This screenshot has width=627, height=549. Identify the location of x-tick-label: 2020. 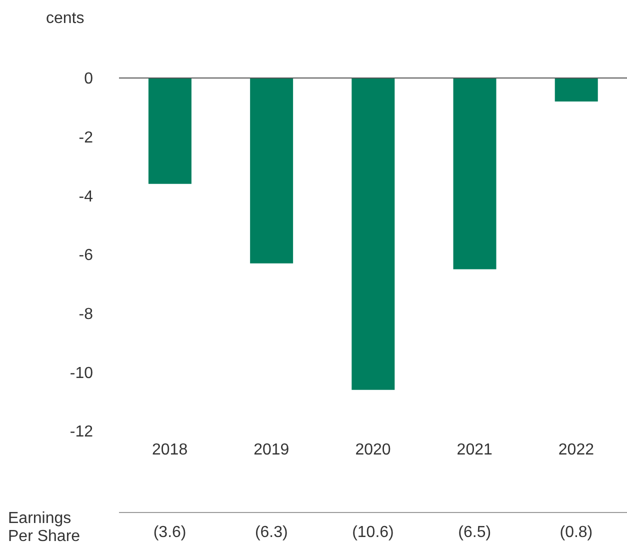
(373, 449).